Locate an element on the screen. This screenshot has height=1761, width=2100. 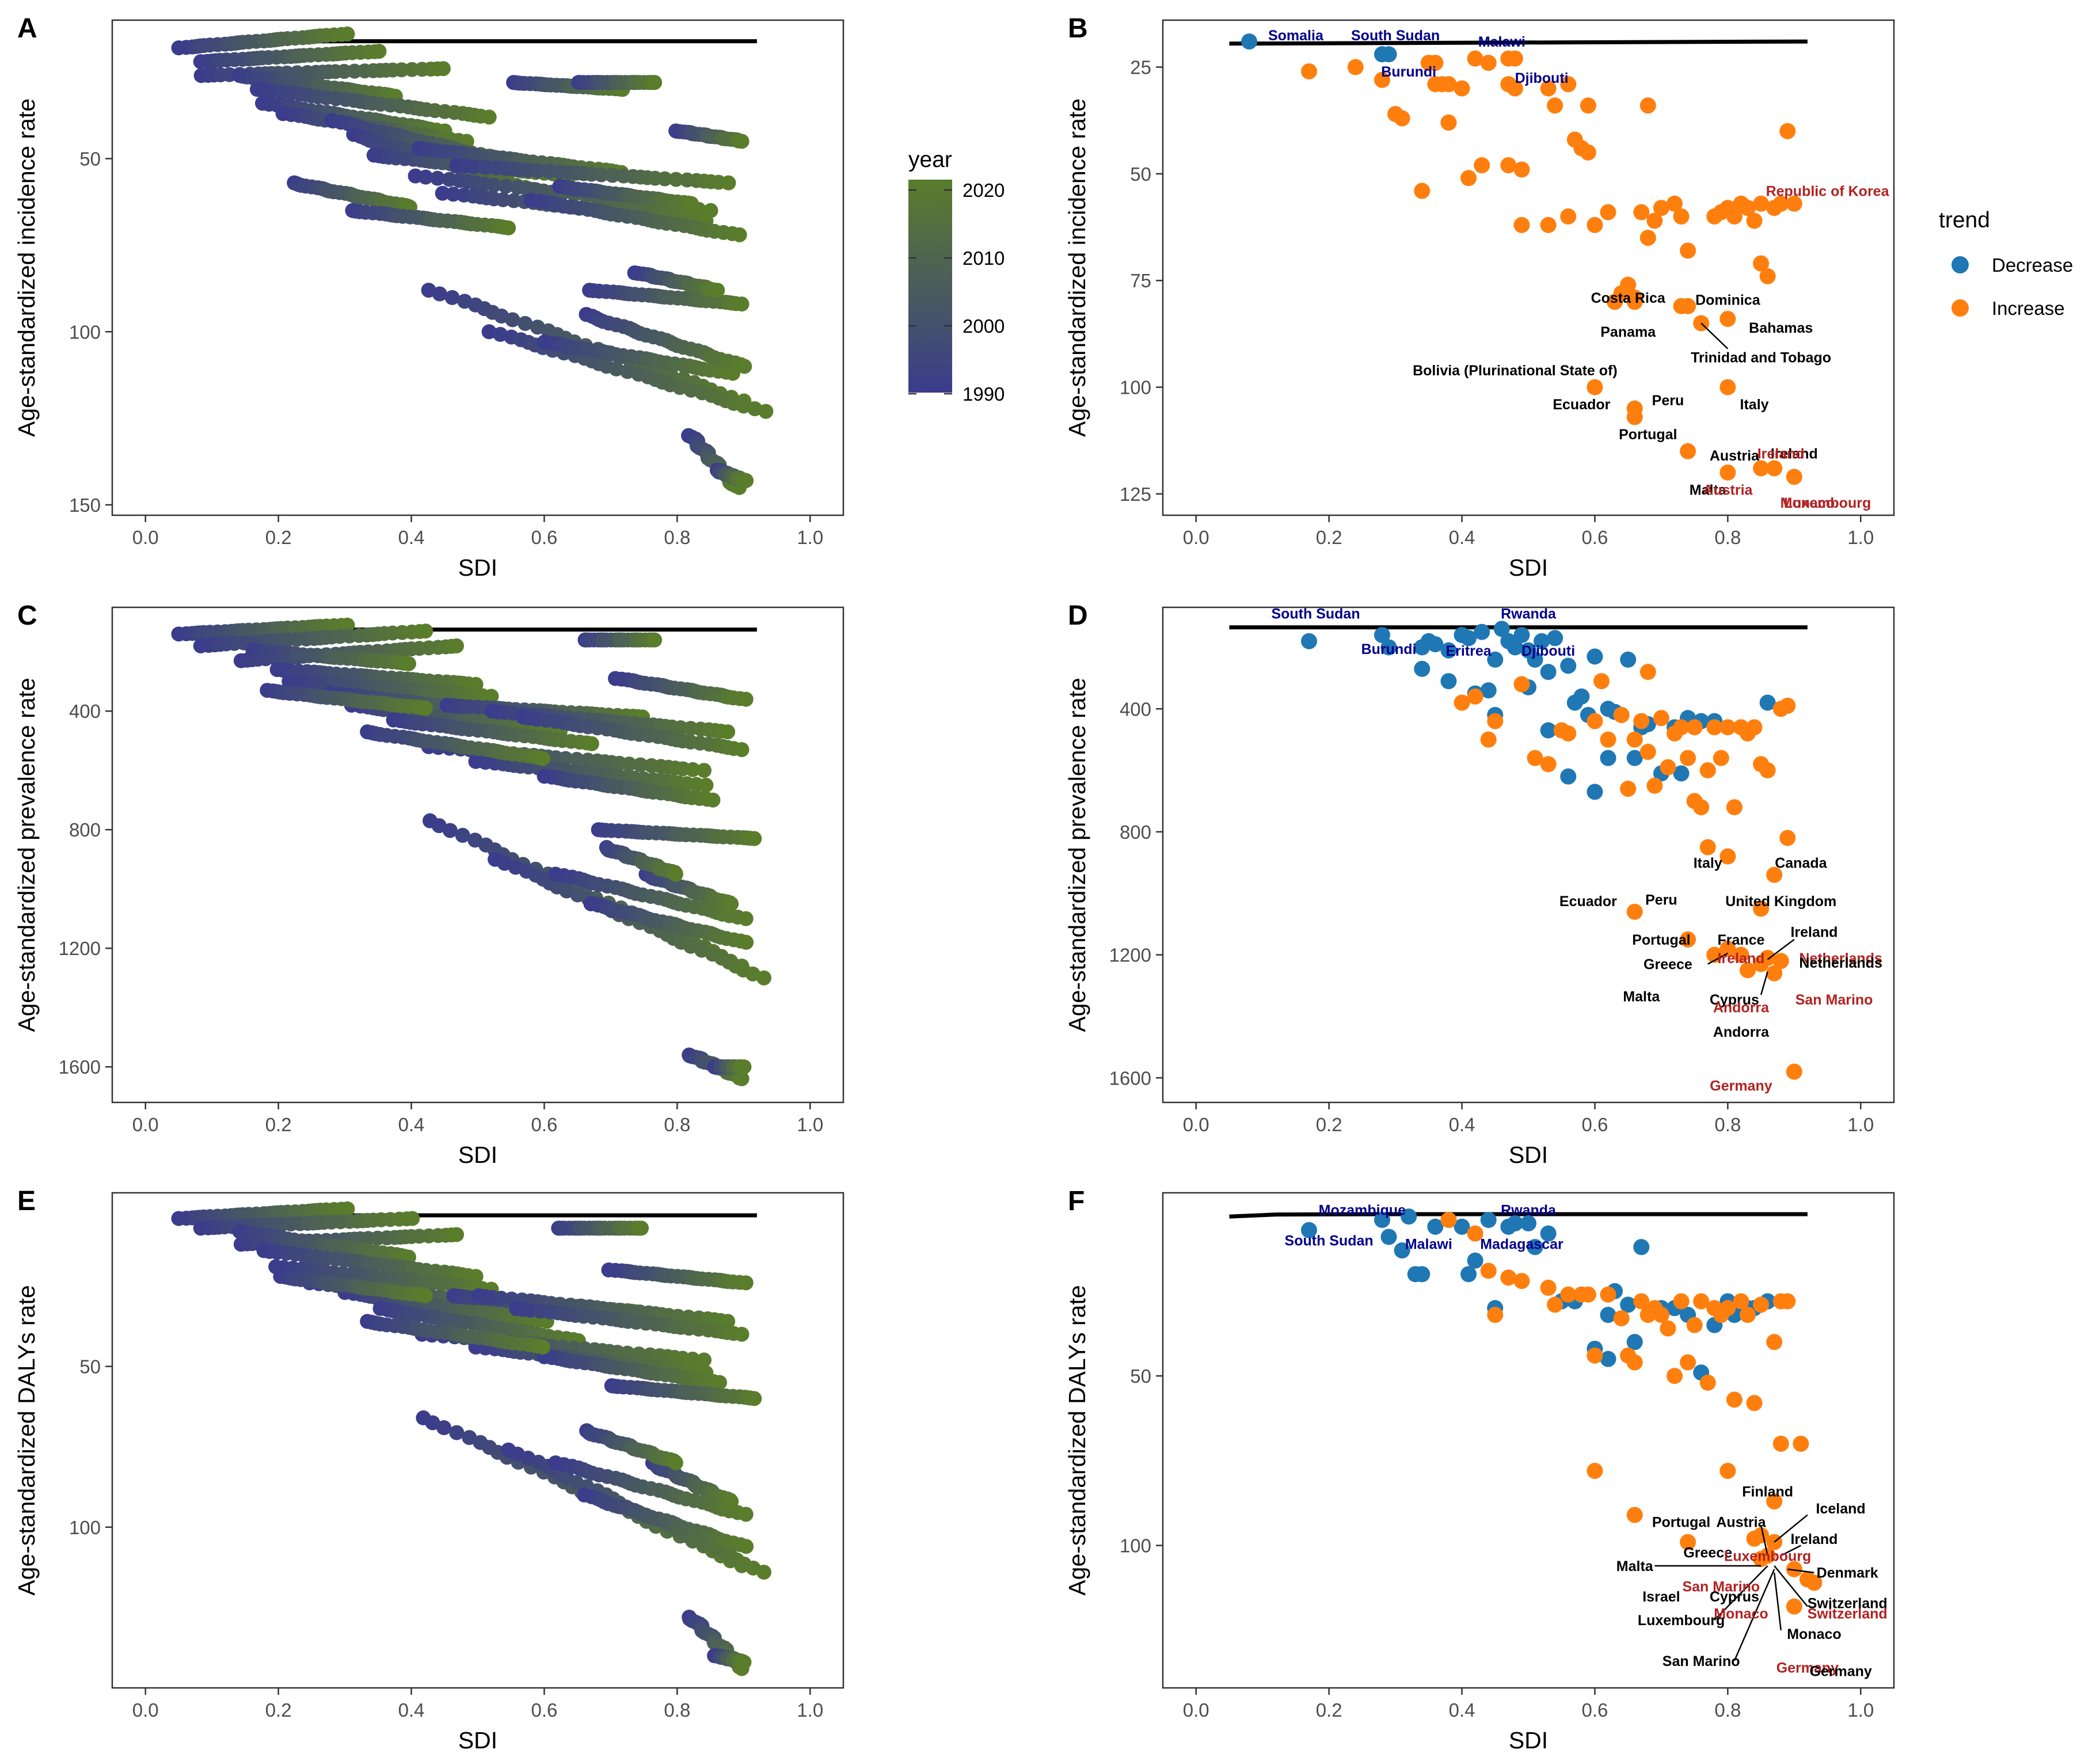
panel-c-frame is located at coordinates (477, 855).